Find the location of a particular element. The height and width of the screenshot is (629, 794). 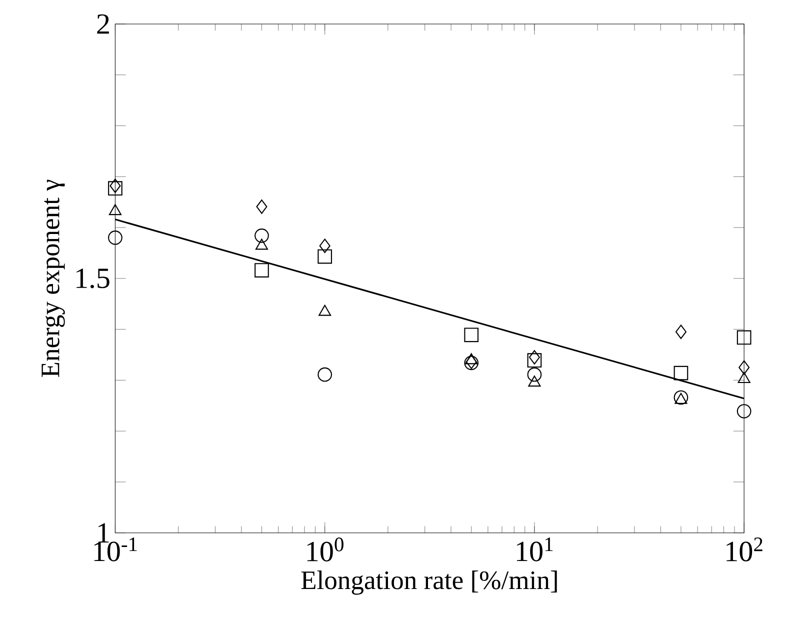

x-tick-label: 10$^{0}$ is located at coordinates (325, 550).